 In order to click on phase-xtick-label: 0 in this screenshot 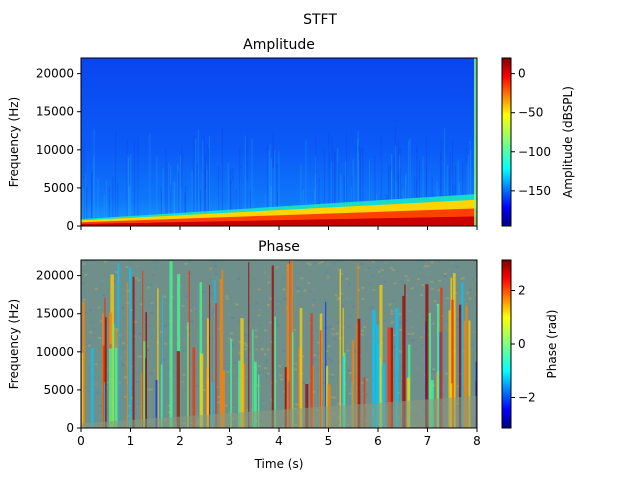, I will do `click(81, 441)`.